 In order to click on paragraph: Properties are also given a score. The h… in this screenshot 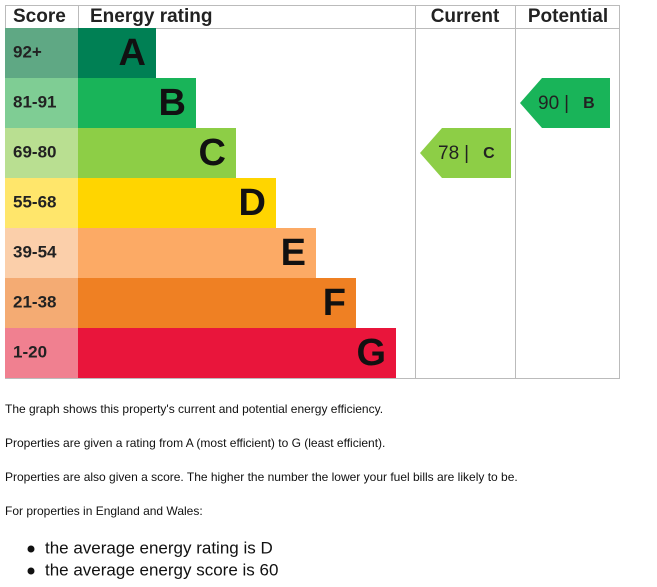, I will do `click(261, 477)`.